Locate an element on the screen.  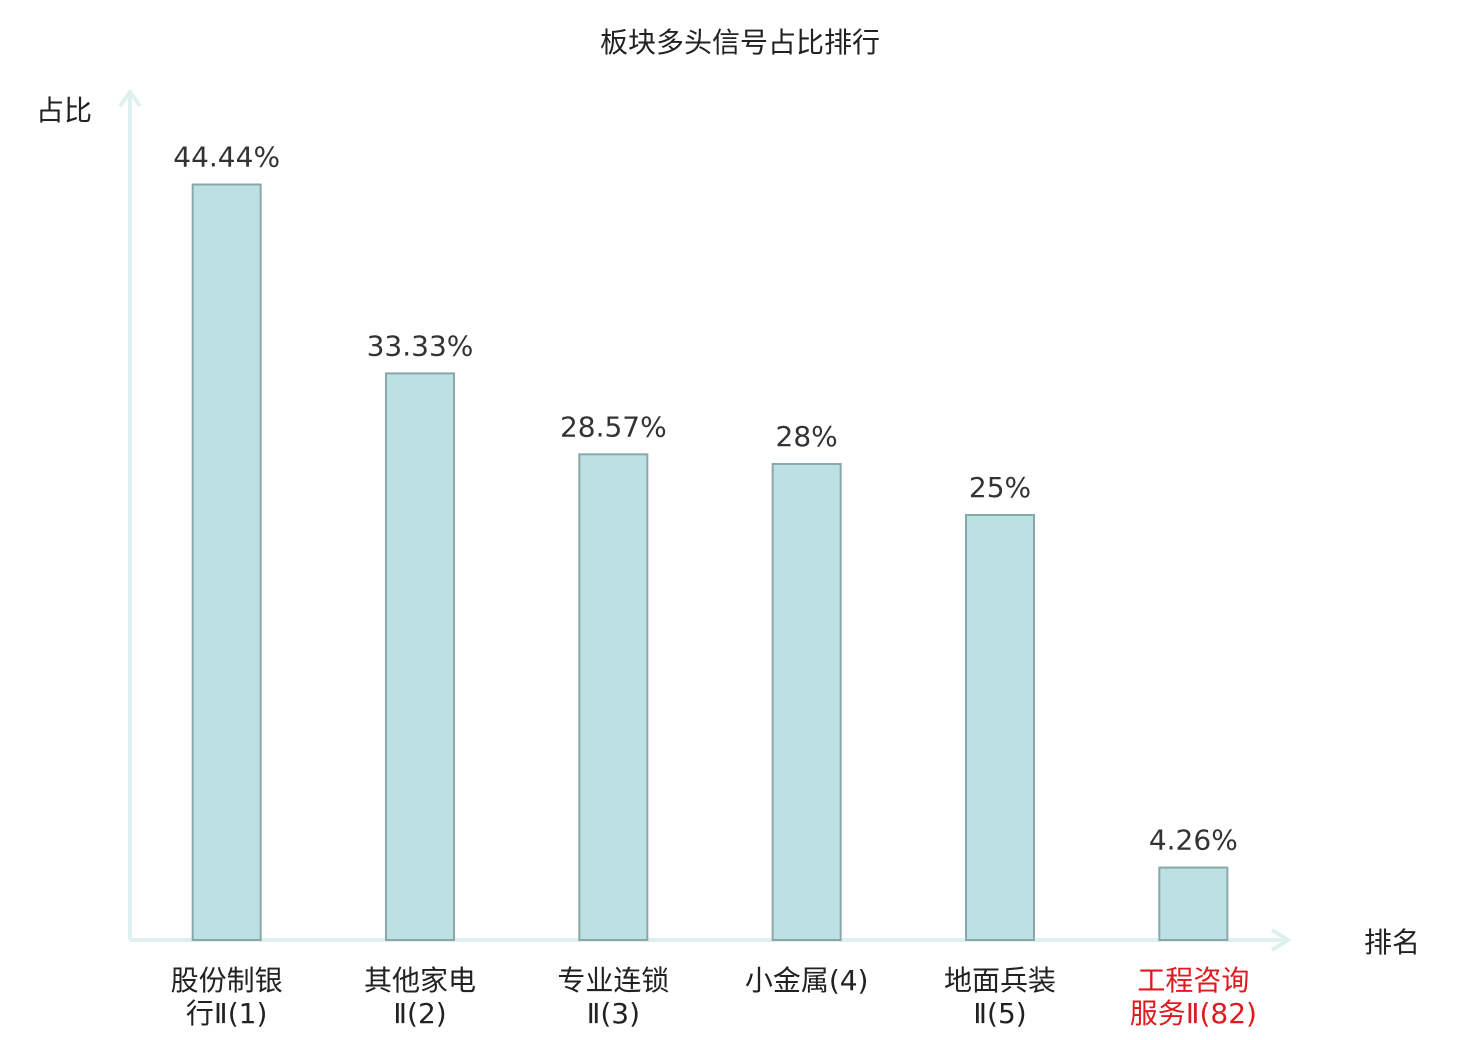
value-label: 44.44% is located at coordinates (226, 157).